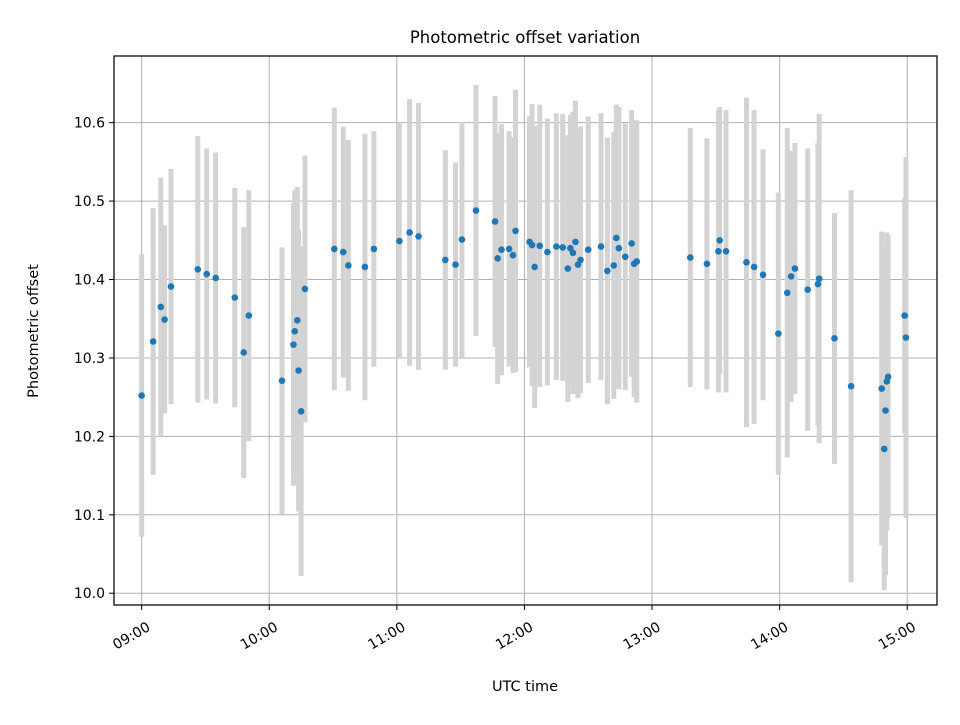 The image size is (960, 725). Describe the element at coordinates (642, 636) in the screenshot. I see `x-tick-label: 13:00` at that location.